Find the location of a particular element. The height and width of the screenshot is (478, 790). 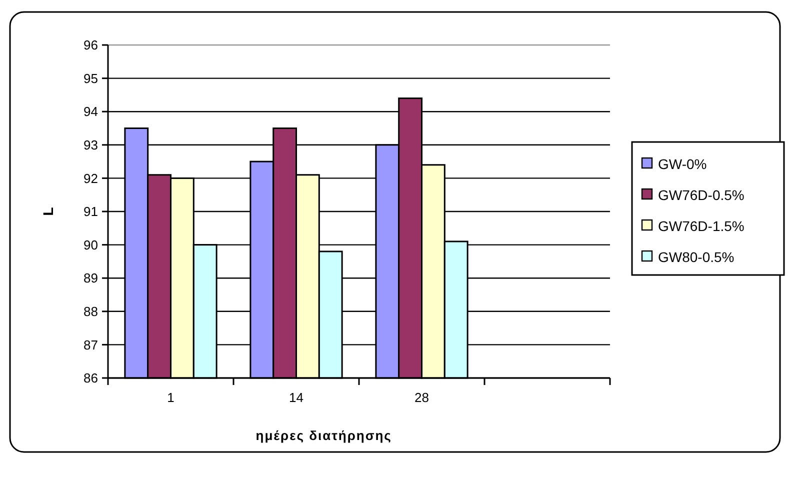

x-tick-label: 28 is located at coordinates (421, 397).